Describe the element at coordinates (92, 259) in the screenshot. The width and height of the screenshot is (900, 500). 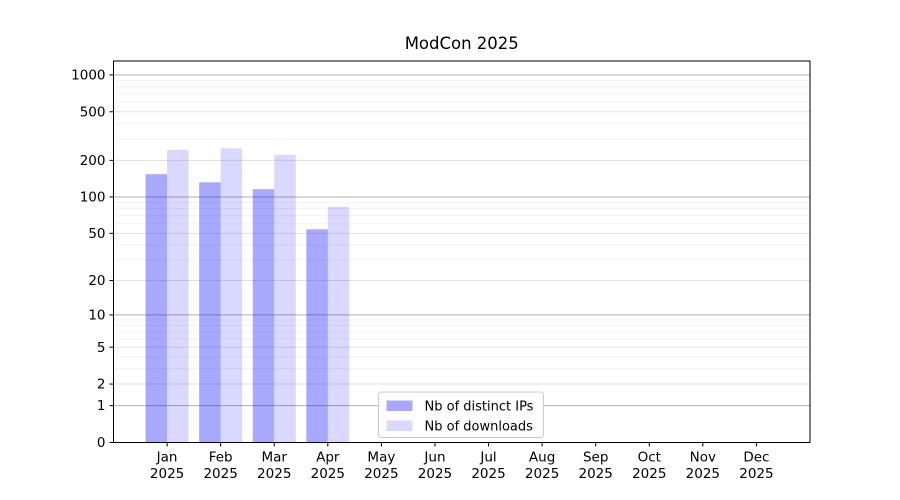
I see `y-axis: 0 1 2 5 10 20 50 100 200 500 1000` at that location.